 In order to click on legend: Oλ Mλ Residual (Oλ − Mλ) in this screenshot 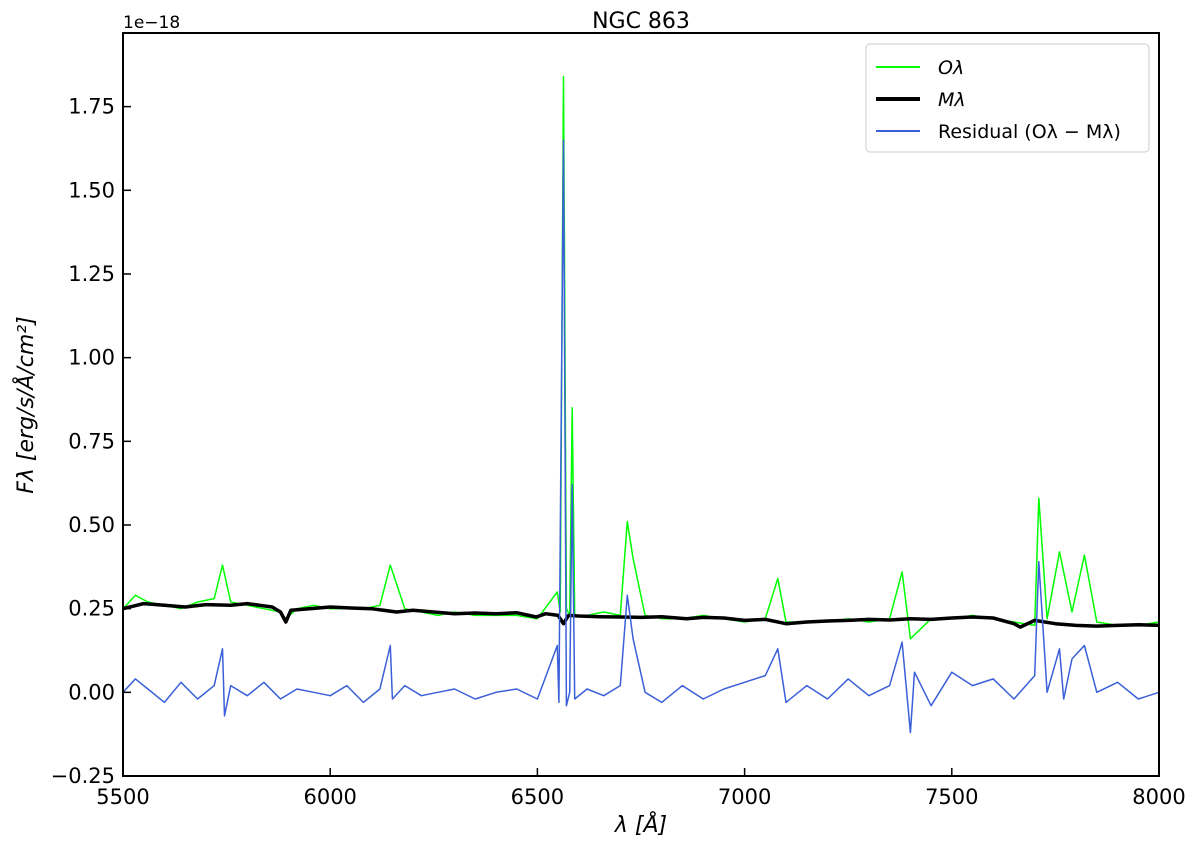, I will do `click(1007, 98)`.